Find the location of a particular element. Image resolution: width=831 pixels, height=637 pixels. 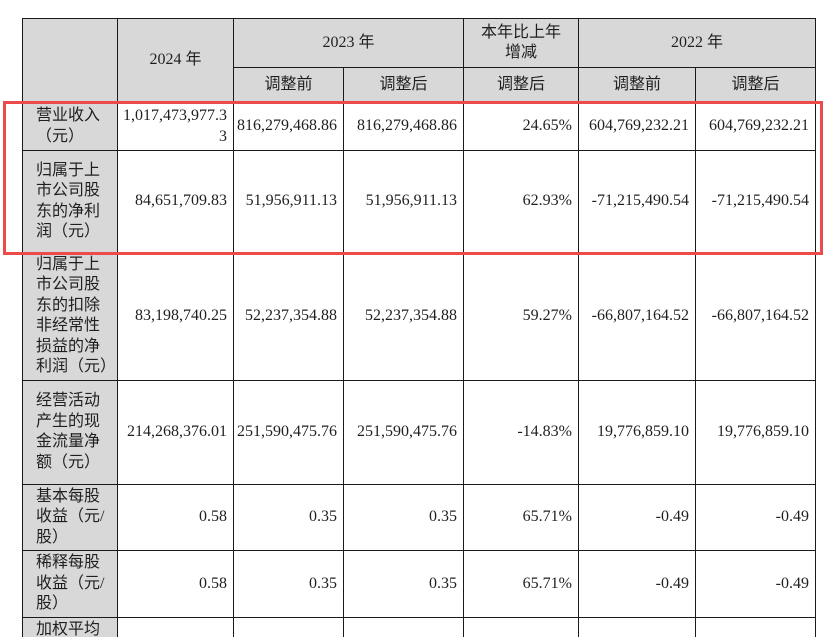

row-label: 归属于上市公司股东的扣除非经常性损益的净利润（元） is located at coordinates (70, 316).